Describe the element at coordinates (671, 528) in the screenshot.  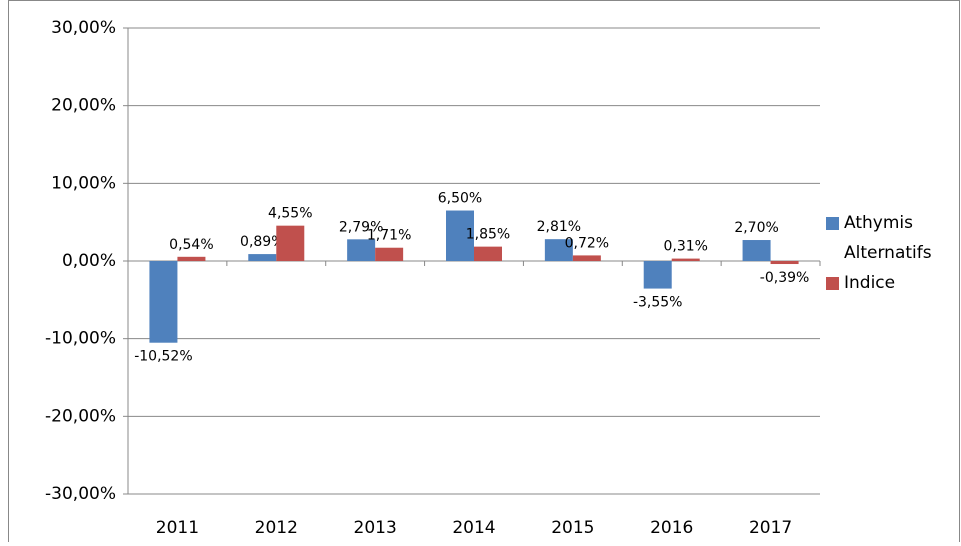
I see `x-tick-label: 2016` at that location.